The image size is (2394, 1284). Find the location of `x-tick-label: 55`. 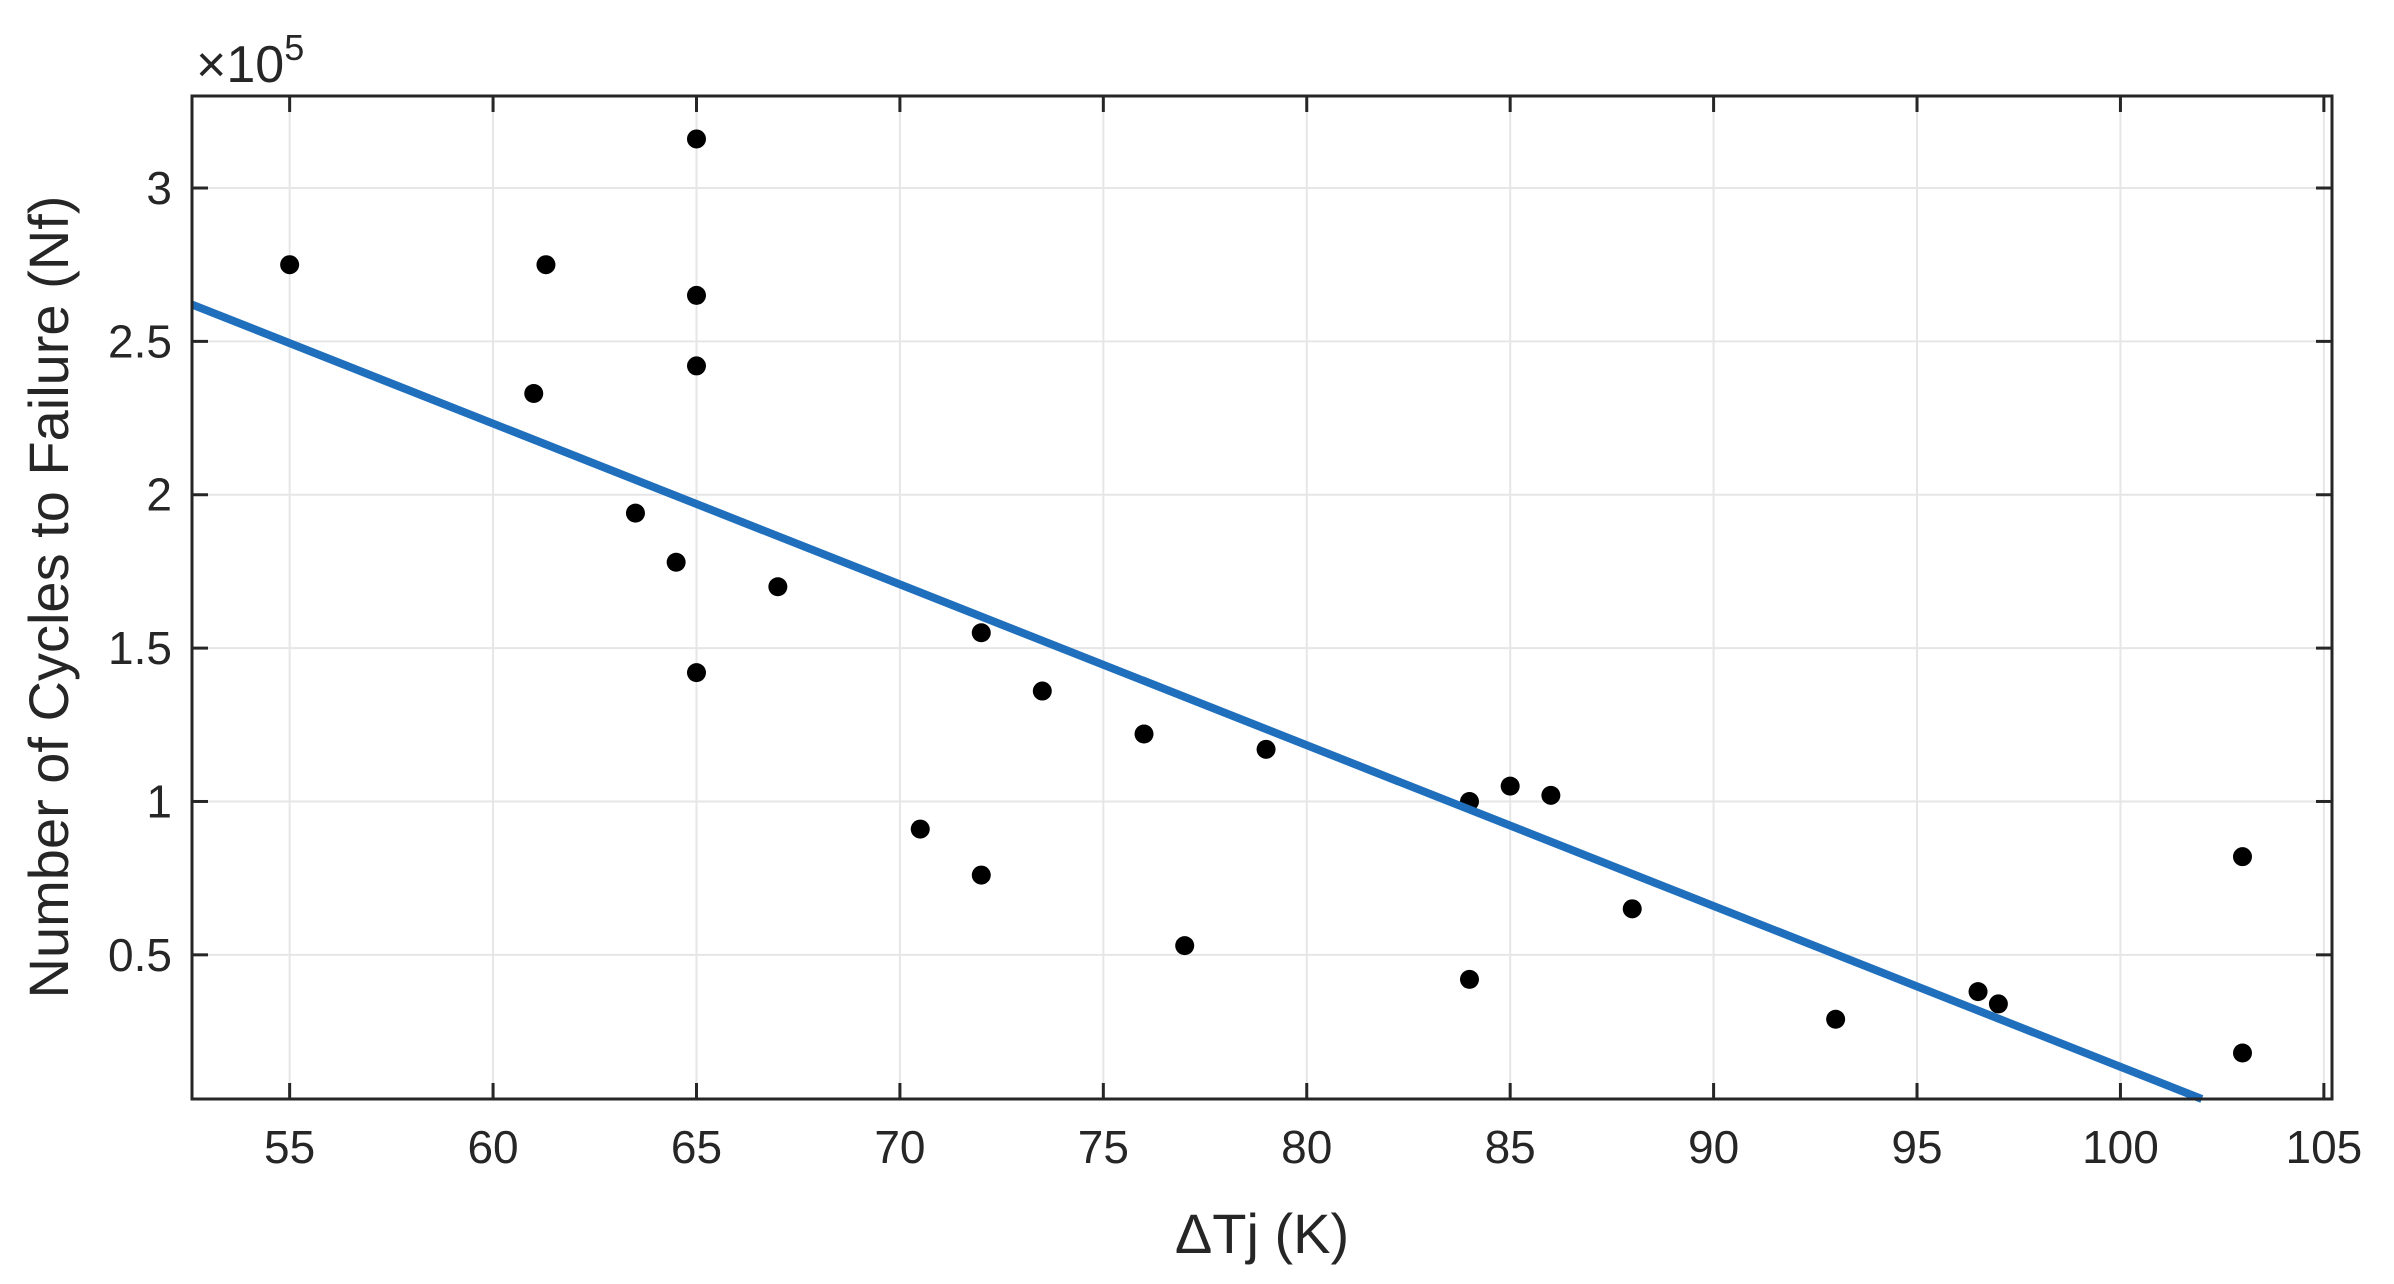

x-tick-label: 55 is located at coordinates (289, 1147).